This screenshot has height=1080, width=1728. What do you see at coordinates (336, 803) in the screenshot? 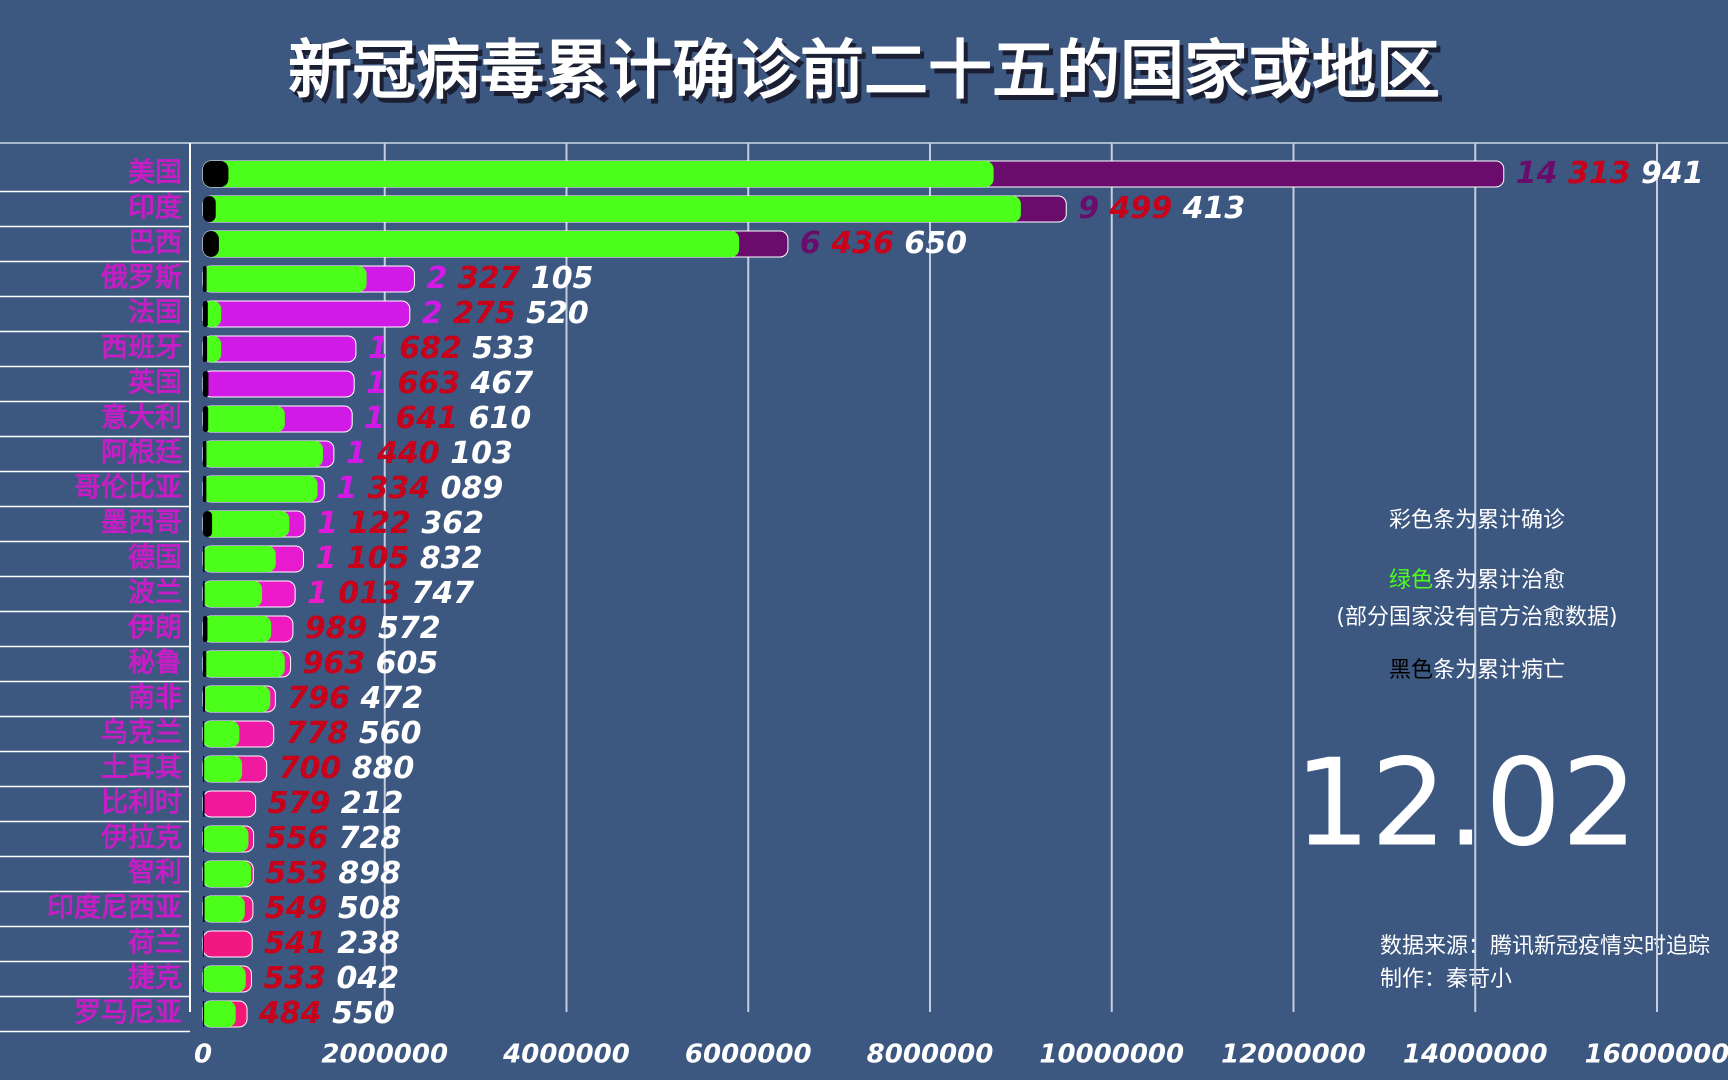
I see `value-label: 579 212` at bounding box center [336, 803].